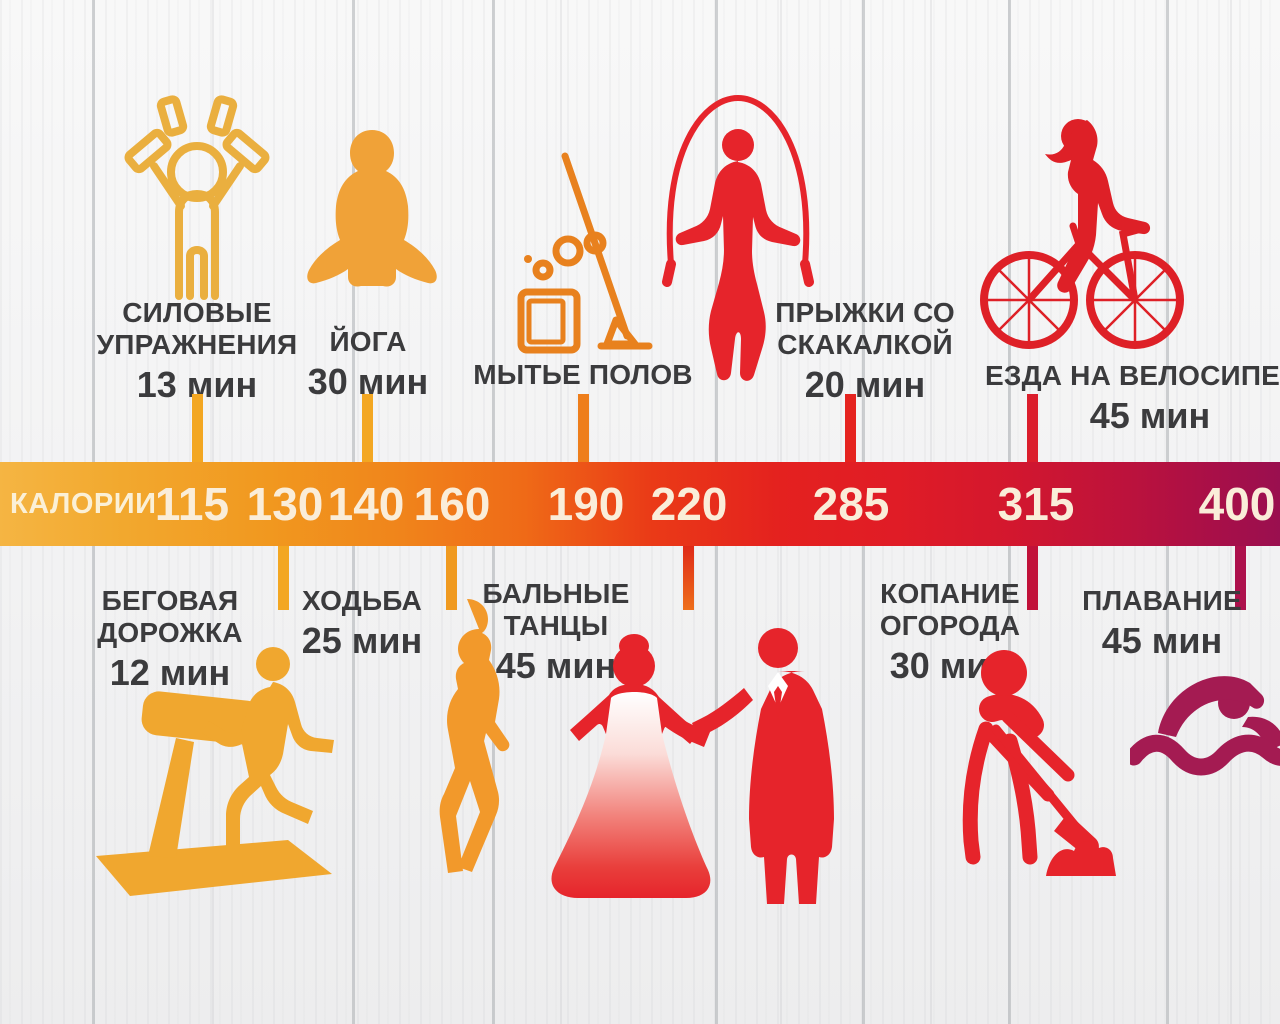 This screenshot has height=1024, width=1280. What do you see at coordinates (590, 255) in the screenshot?
I see `floor-mopping-icon` at bounding box center [590, 255].